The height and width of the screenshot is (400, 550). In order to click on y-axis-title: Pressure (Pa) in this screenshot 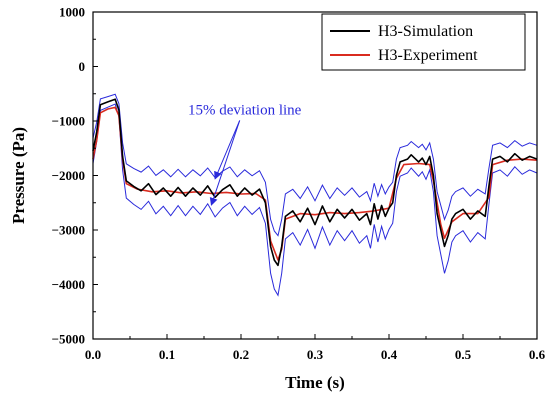, I will do `click(18, 175)`.